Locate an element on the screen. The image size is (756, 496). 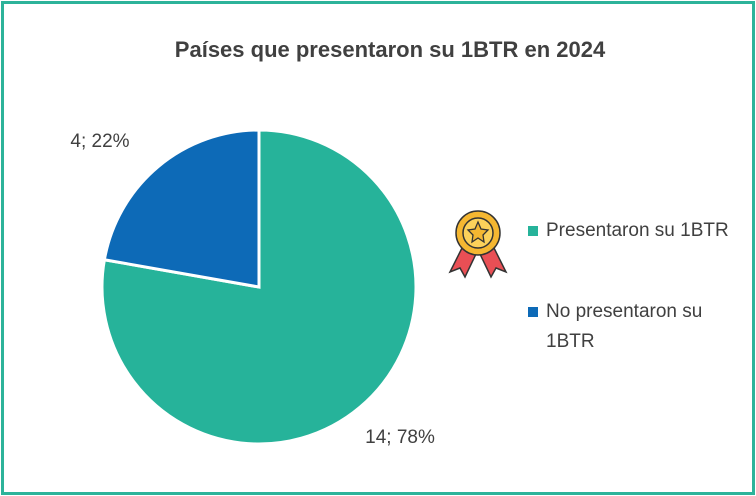
legend-label: Presentaron su 1BTR is located at coordinates (637, 230).